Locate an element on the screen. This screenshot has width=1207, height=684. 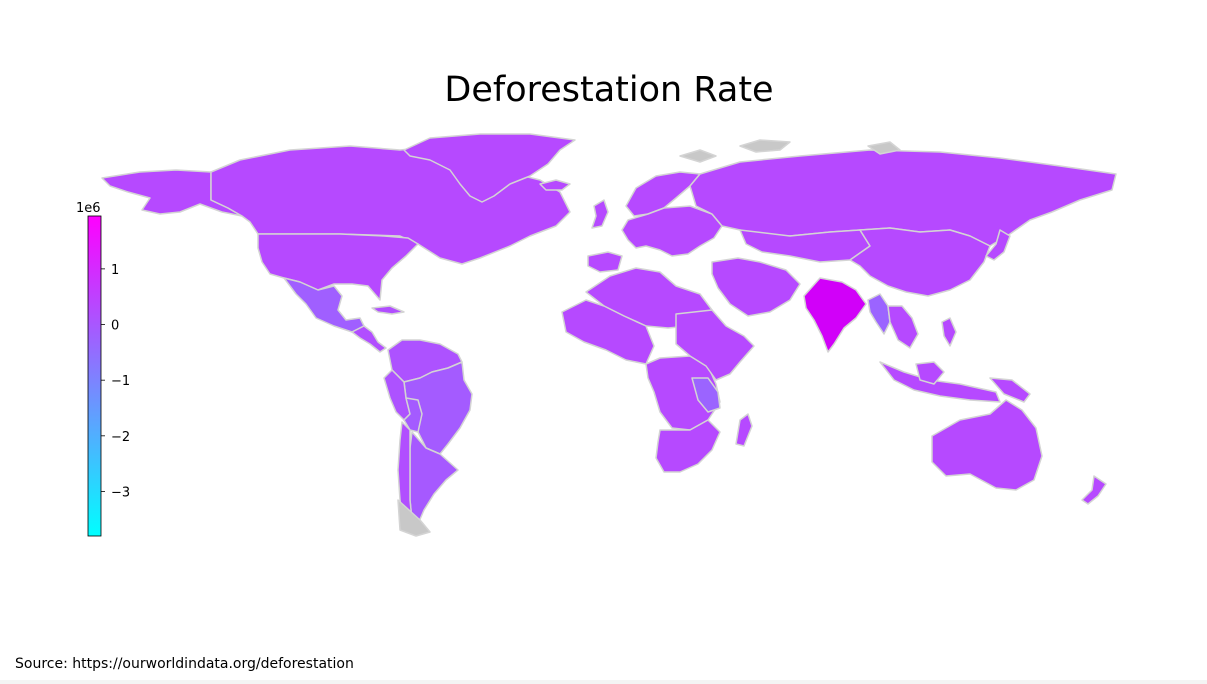
country-southern-africa is located at coordinates (688, 446).